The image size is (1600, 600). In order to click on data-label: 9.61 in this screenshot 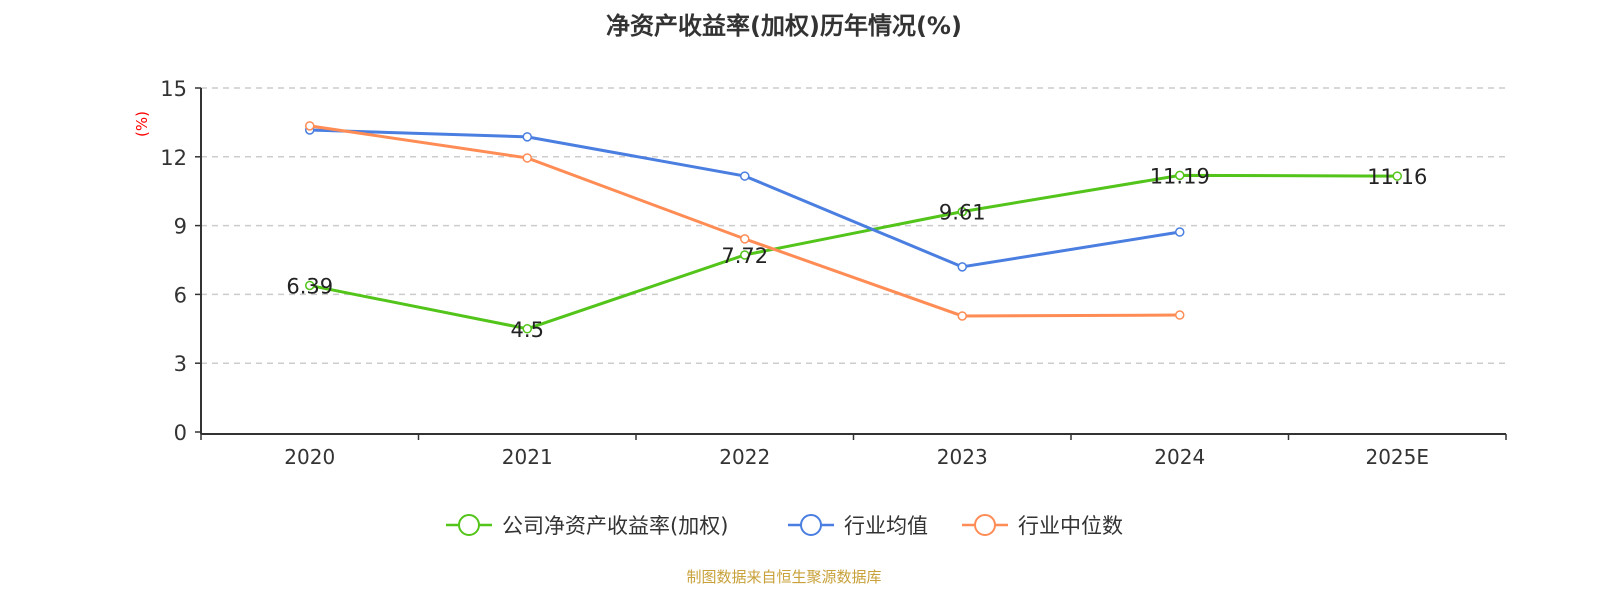, I will do `click(962, 213)`.